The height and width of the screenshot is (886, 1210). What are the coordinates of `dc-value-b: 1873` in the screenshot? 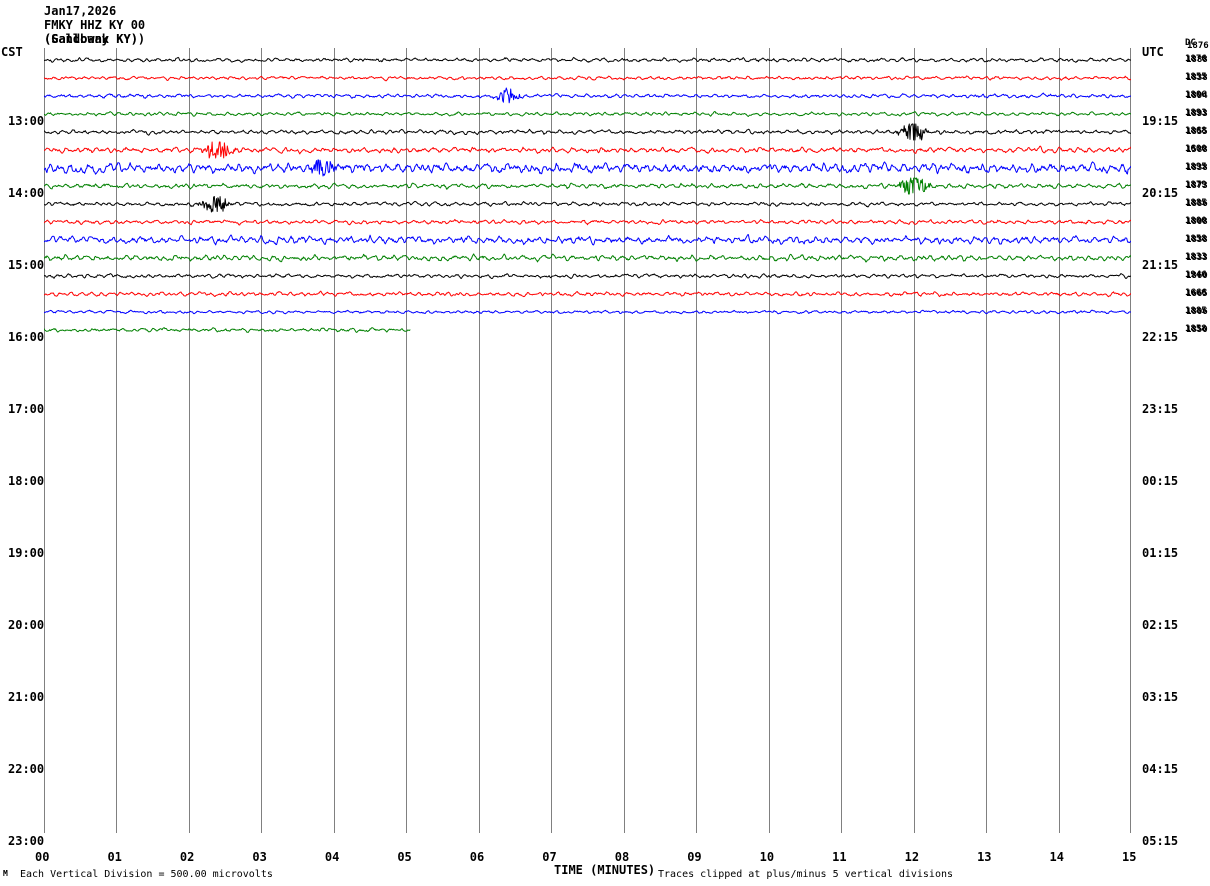 It's located at (1197, 186).